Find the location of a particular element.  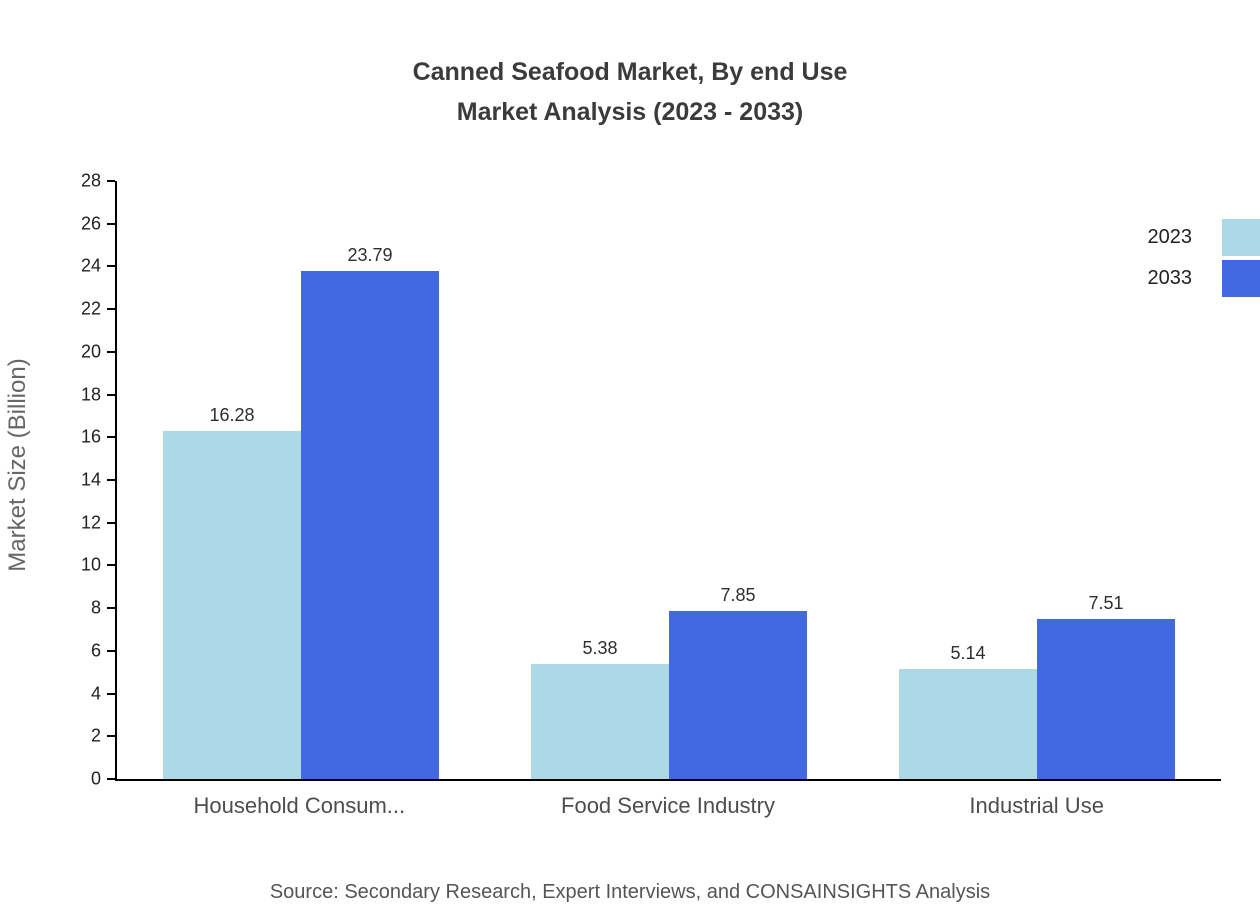

bar-2023: 5.38 is located at coordinates (600, 480).